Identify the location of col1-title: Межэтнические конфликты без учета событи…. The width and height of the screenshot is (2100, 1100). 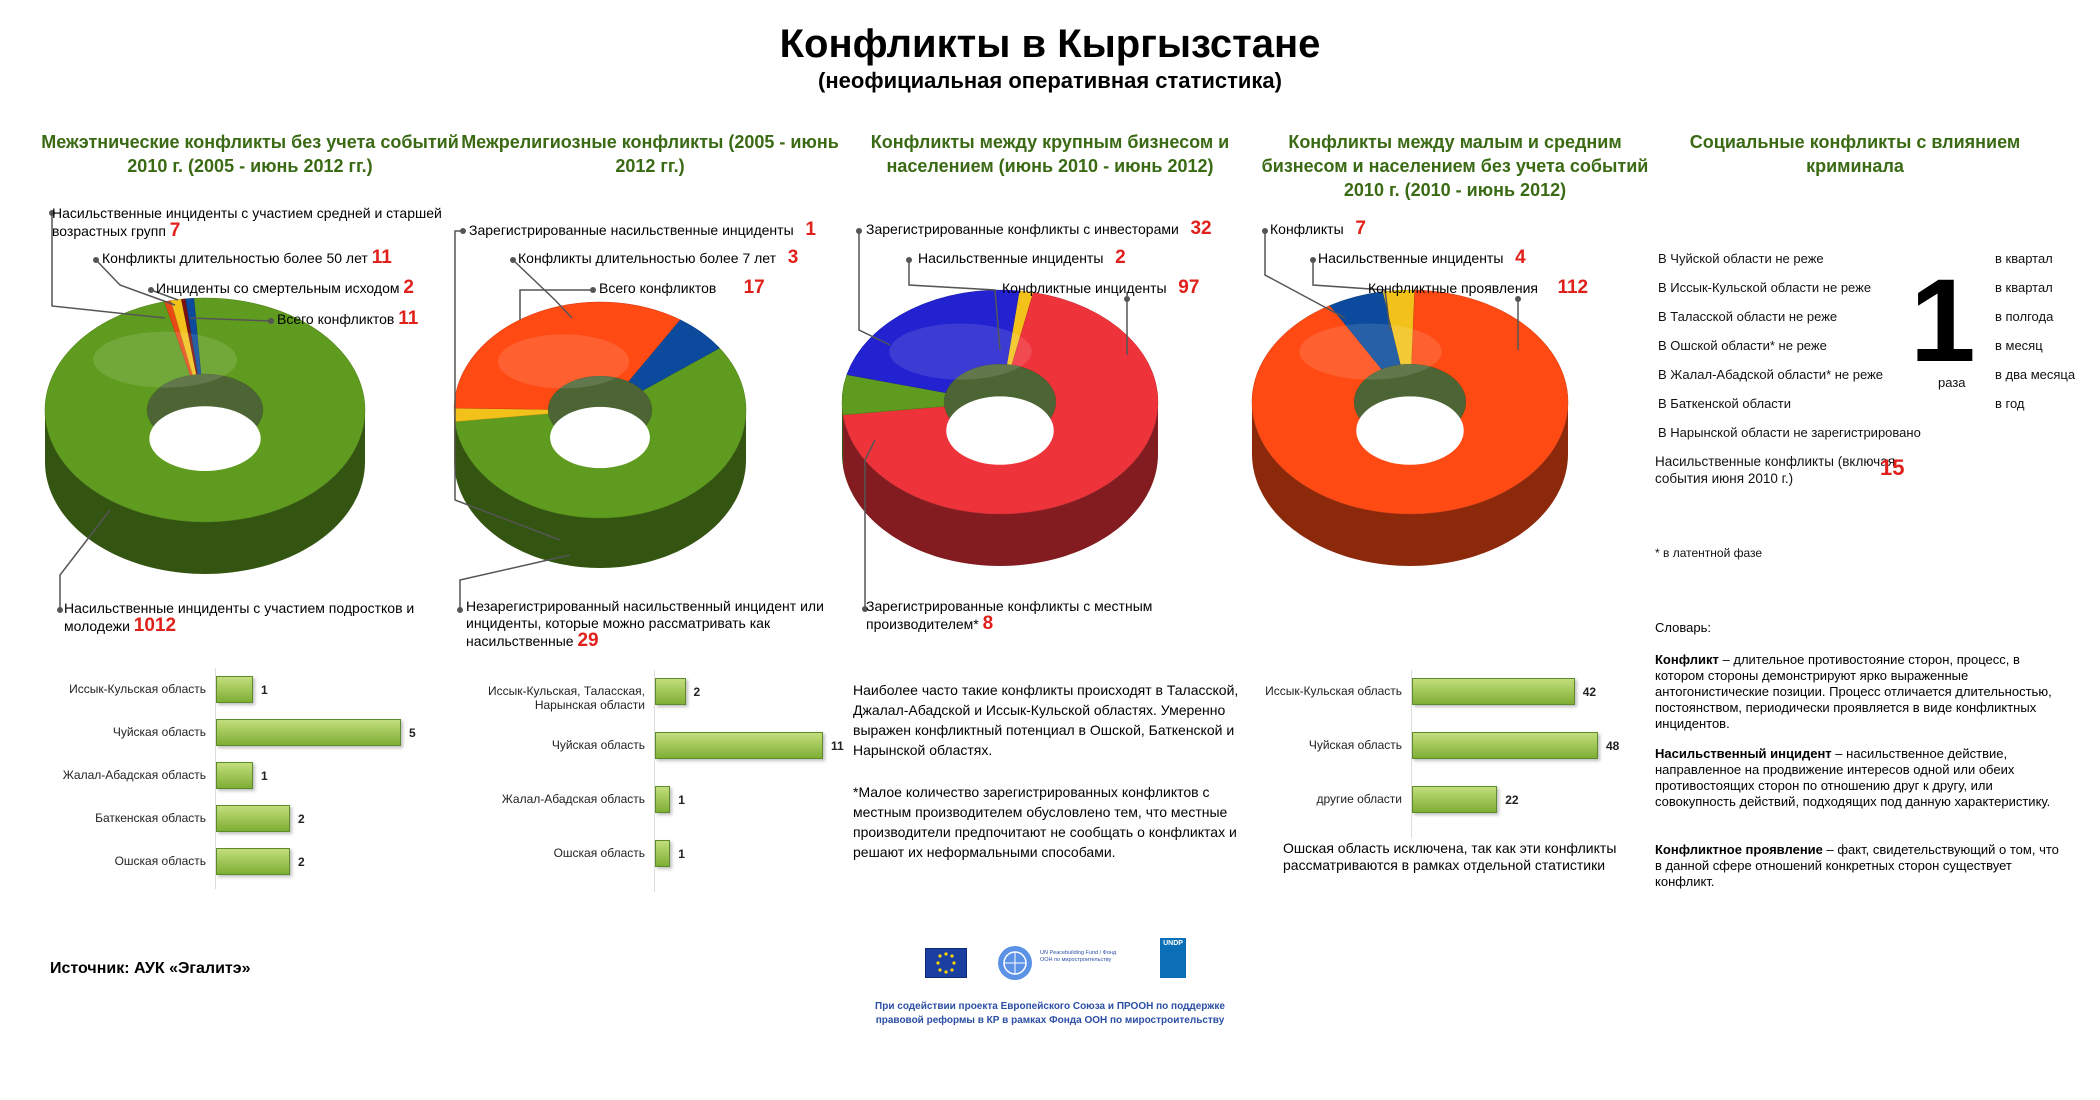
(250, 154).